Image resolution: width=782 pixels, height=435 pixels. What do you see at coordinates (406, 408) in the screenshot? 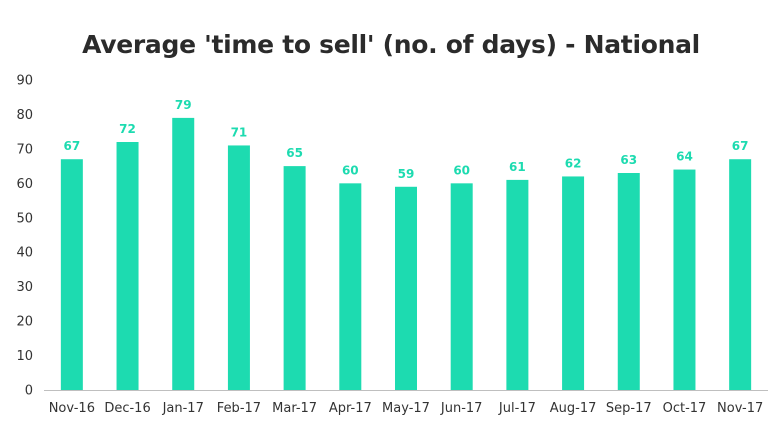
I see `x-tick-label: May-17` at bounding box center [406, 408].